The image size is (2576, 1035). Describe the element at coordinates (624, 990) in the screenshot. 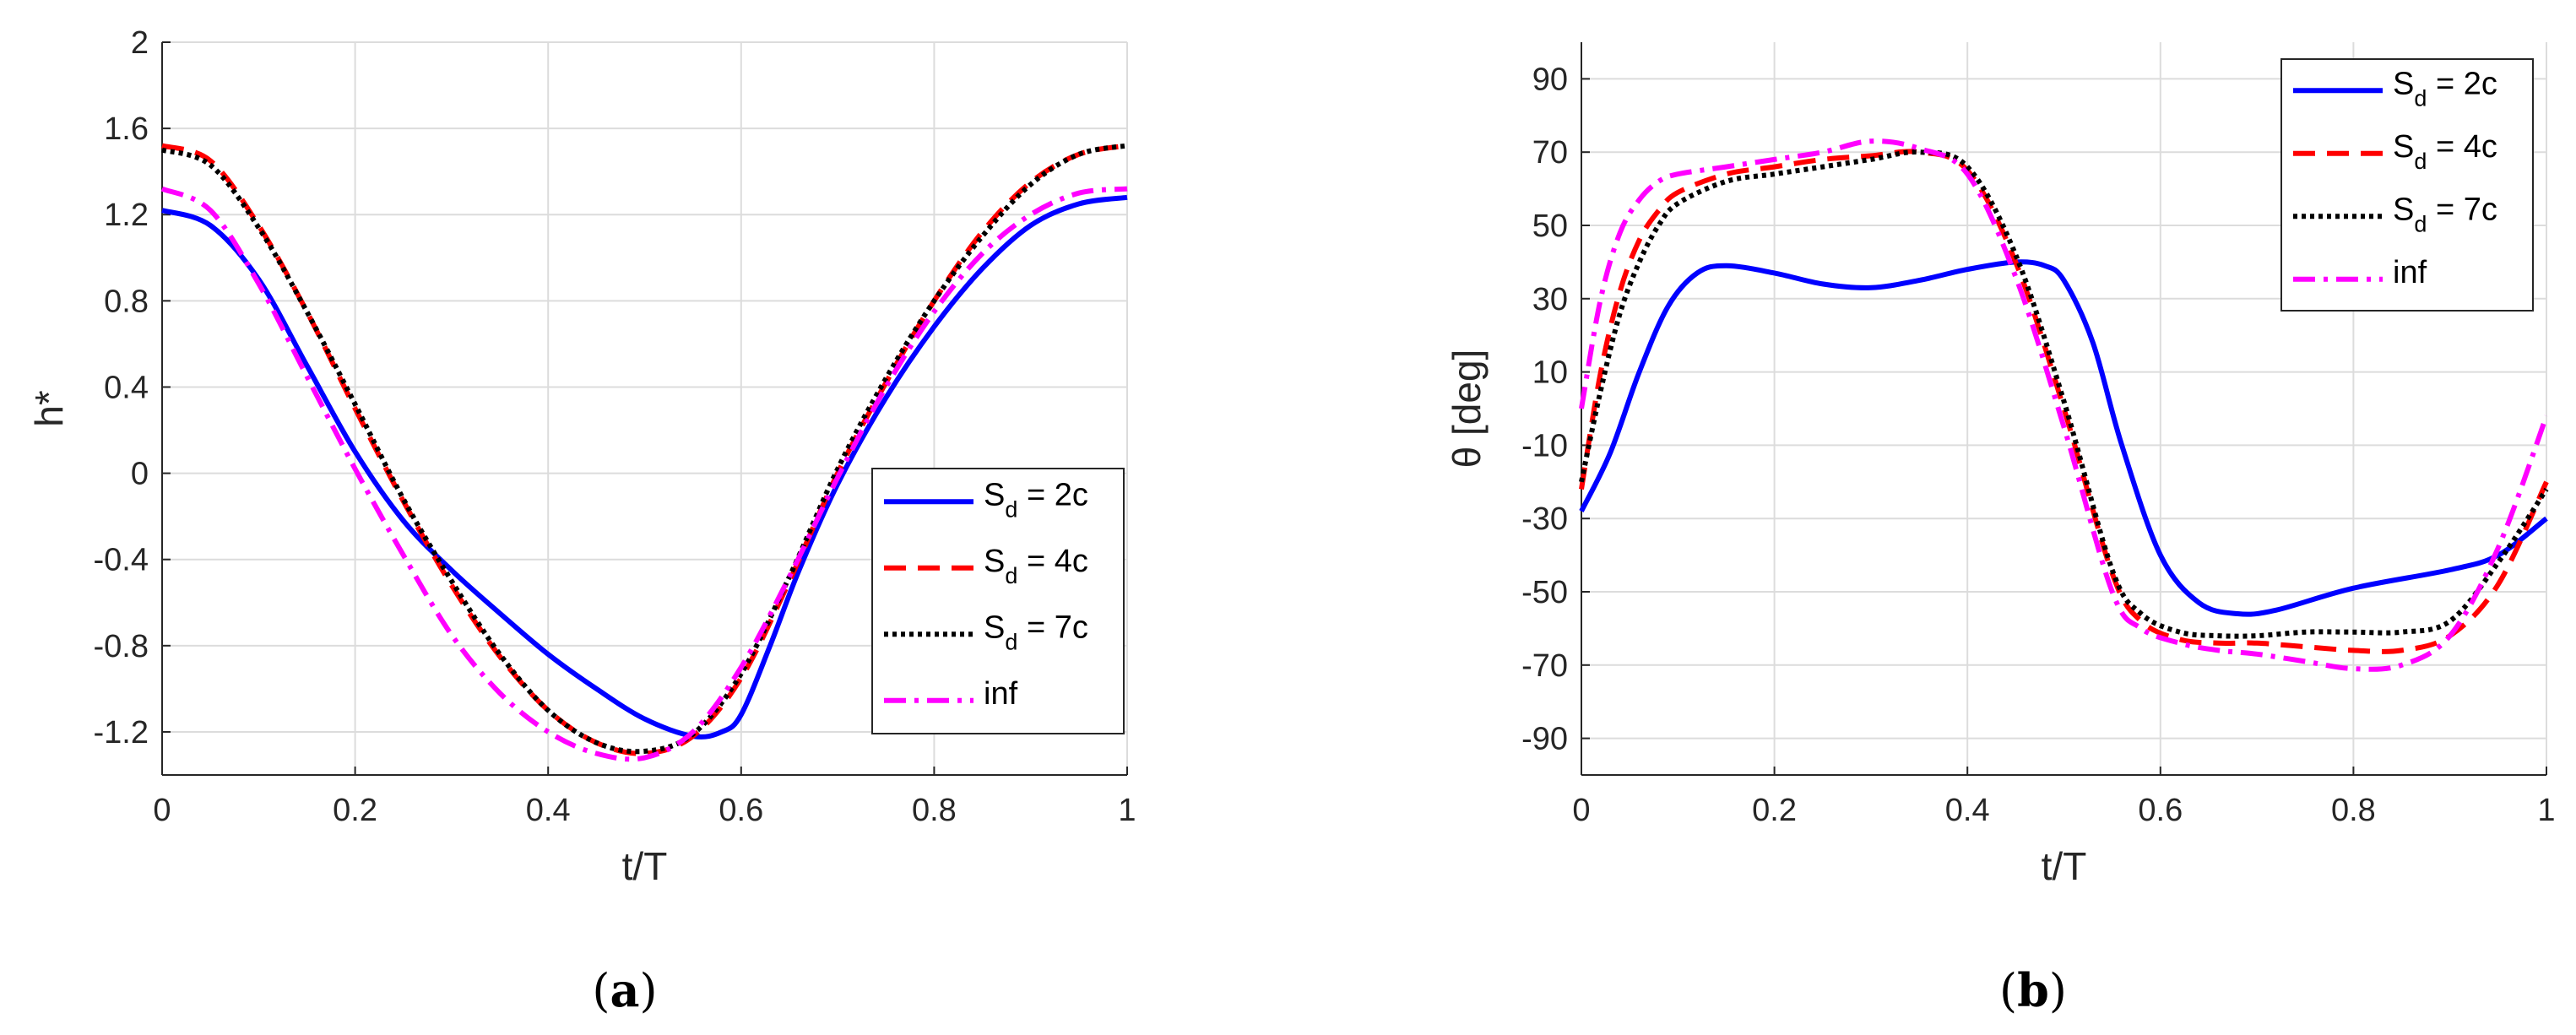

I see `panel-label-a: (a)` at that location.